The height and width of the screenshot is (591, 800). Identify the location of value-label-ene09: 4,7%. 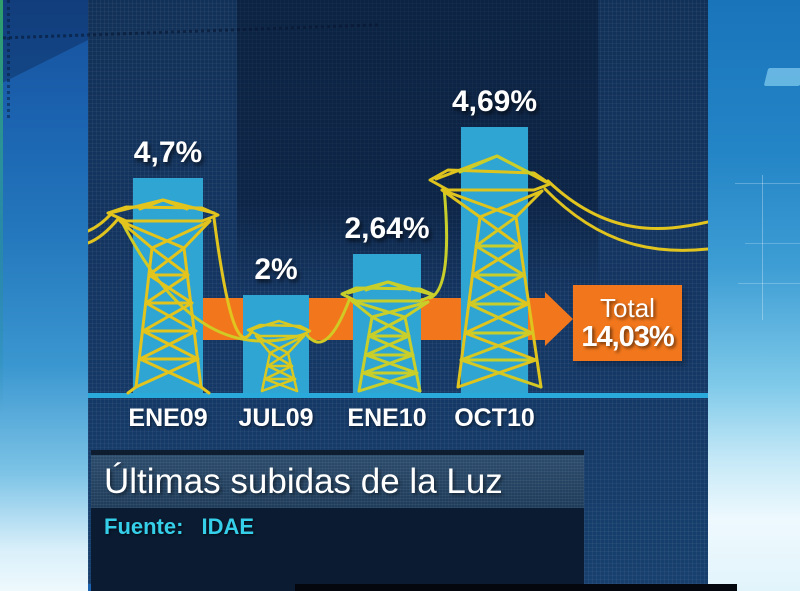
(168, 152).